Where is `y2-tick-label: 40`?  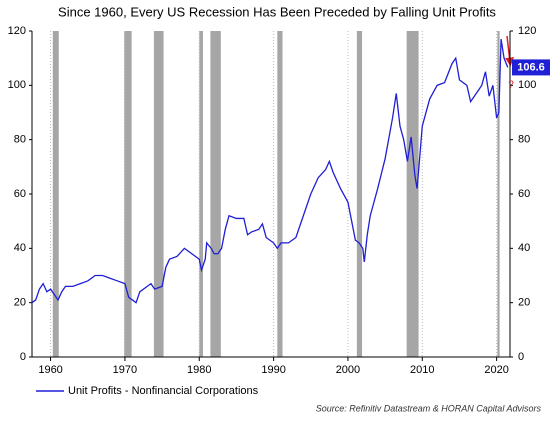 y2-tick-label: 40 is located at coordinates (524, 248).